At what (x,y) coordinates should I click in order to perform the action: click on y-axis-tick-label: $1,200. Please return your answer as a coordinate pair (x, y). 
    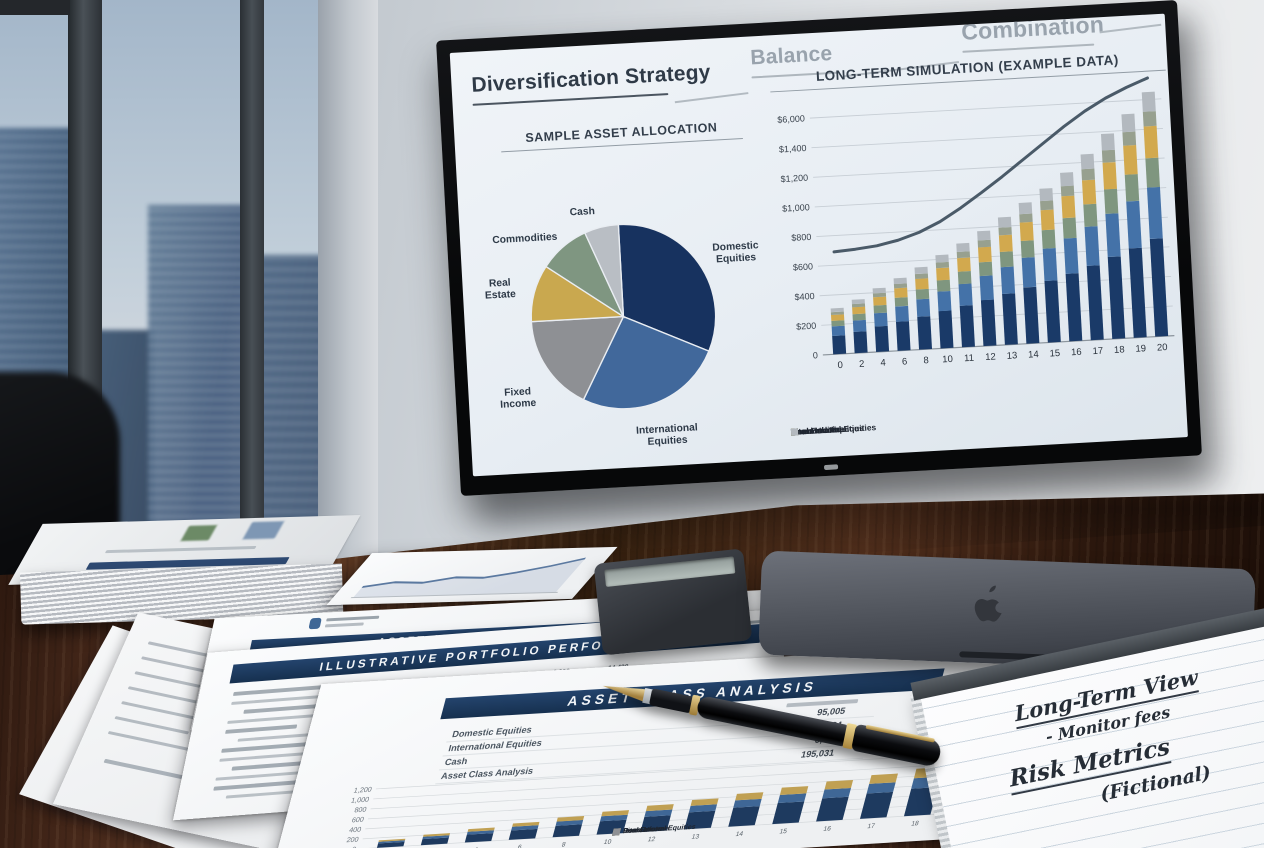
    Looking at the image, I should click on (794, 178).